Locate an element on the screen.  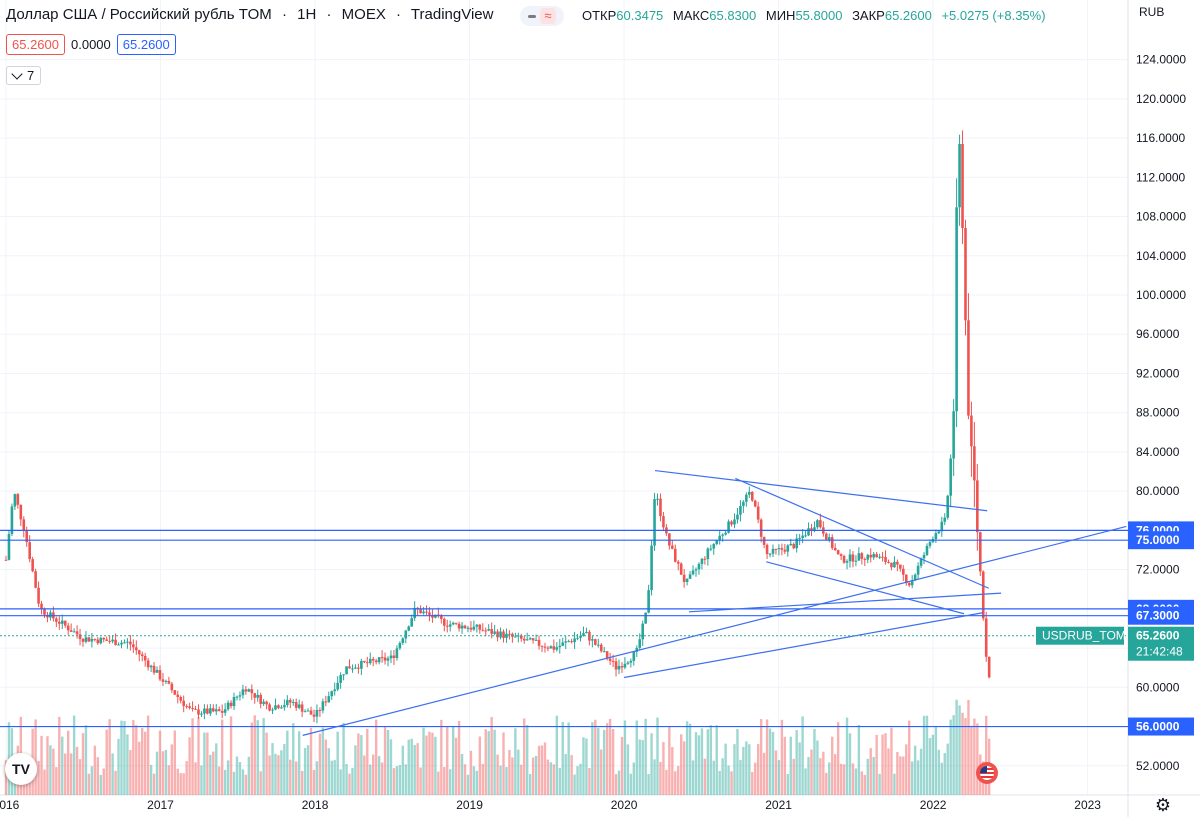
compare-toggle-button: ≈ is located at coordinates (542, 16).